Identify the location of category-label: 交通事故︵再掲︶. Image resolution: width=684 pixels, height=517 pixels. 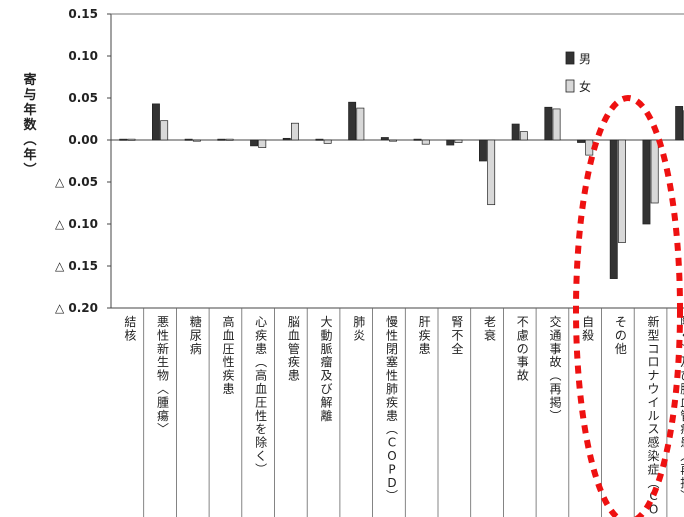
(555, 368).